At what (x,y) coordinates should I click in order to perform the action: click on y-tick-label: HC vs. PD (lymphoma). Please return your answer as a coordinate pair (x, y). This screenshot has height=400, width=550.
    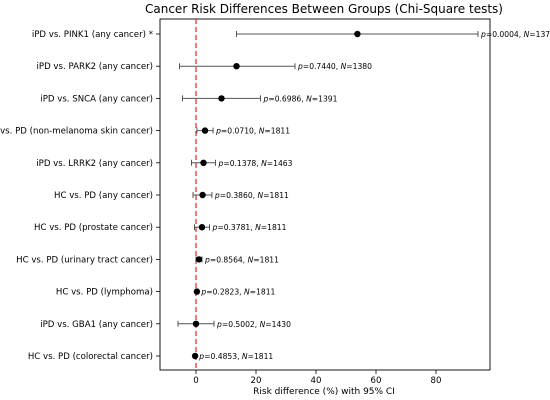
    Looking at the image, I should click on (104, 293).